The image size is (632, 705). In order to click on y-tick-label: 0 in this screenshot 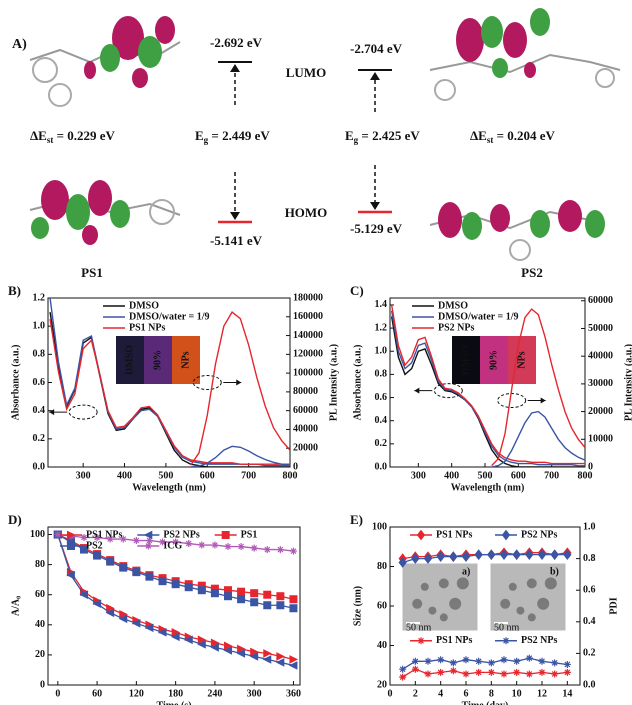, I will do `click(42, 684)`.